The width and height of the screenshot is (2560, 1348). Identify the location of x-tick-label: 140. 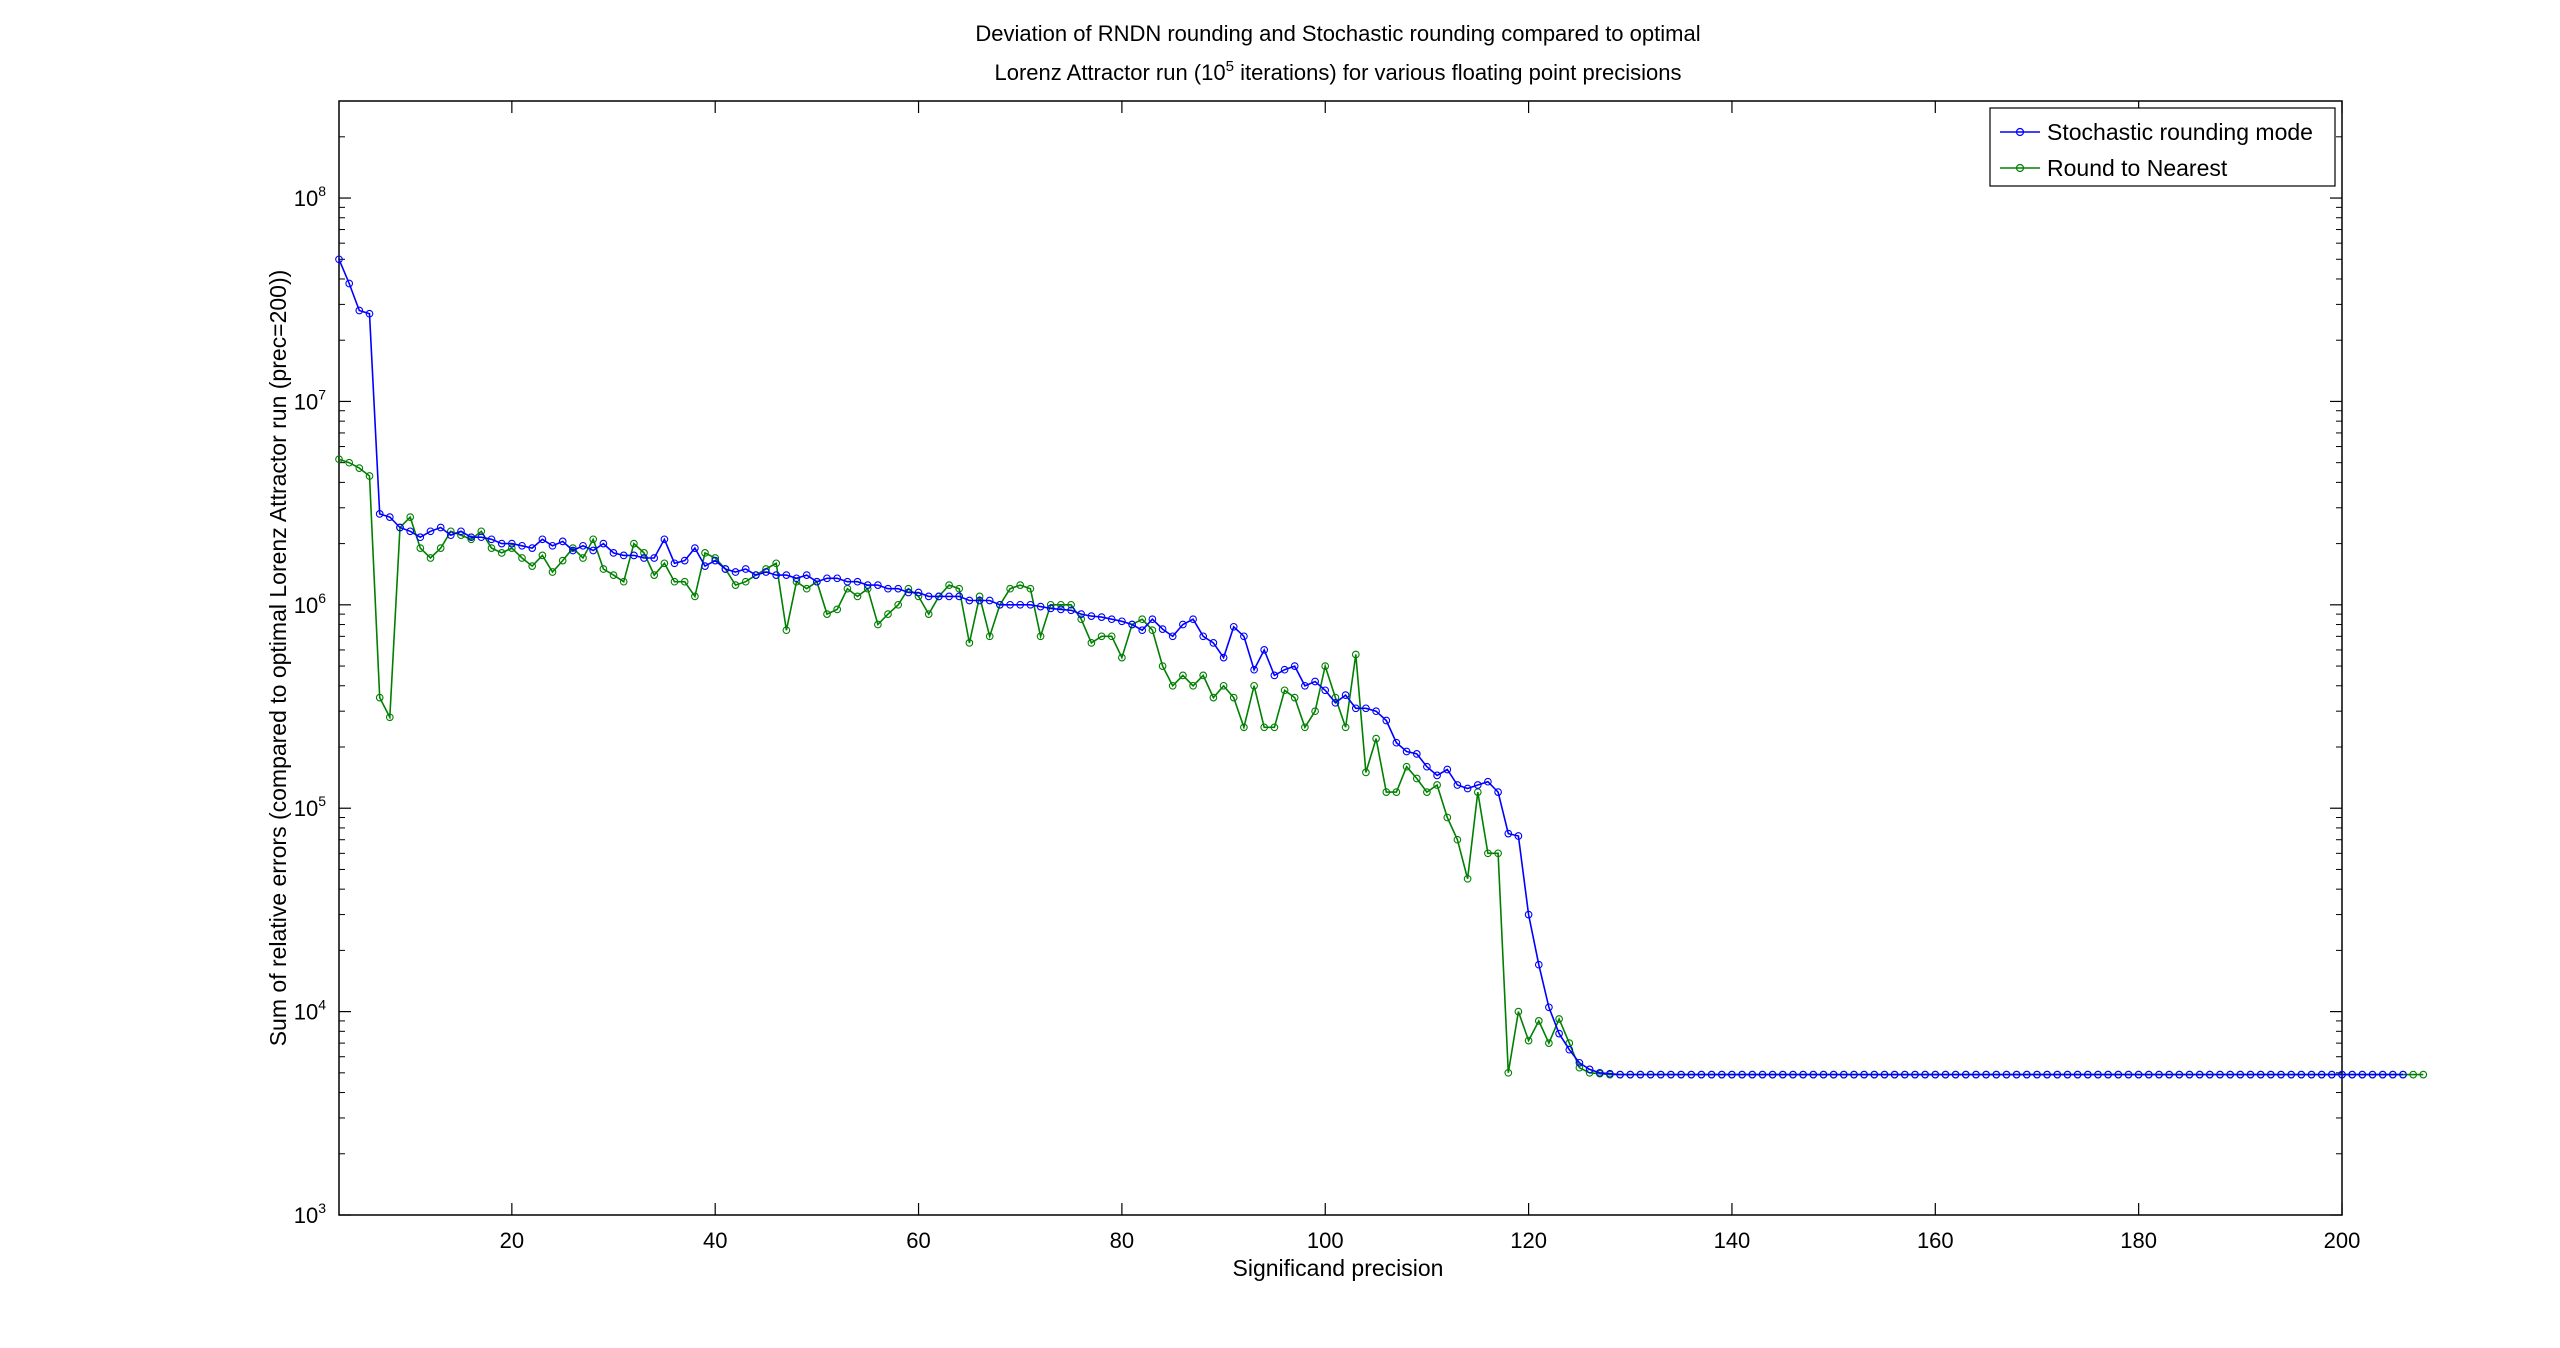
(1732, 1240).